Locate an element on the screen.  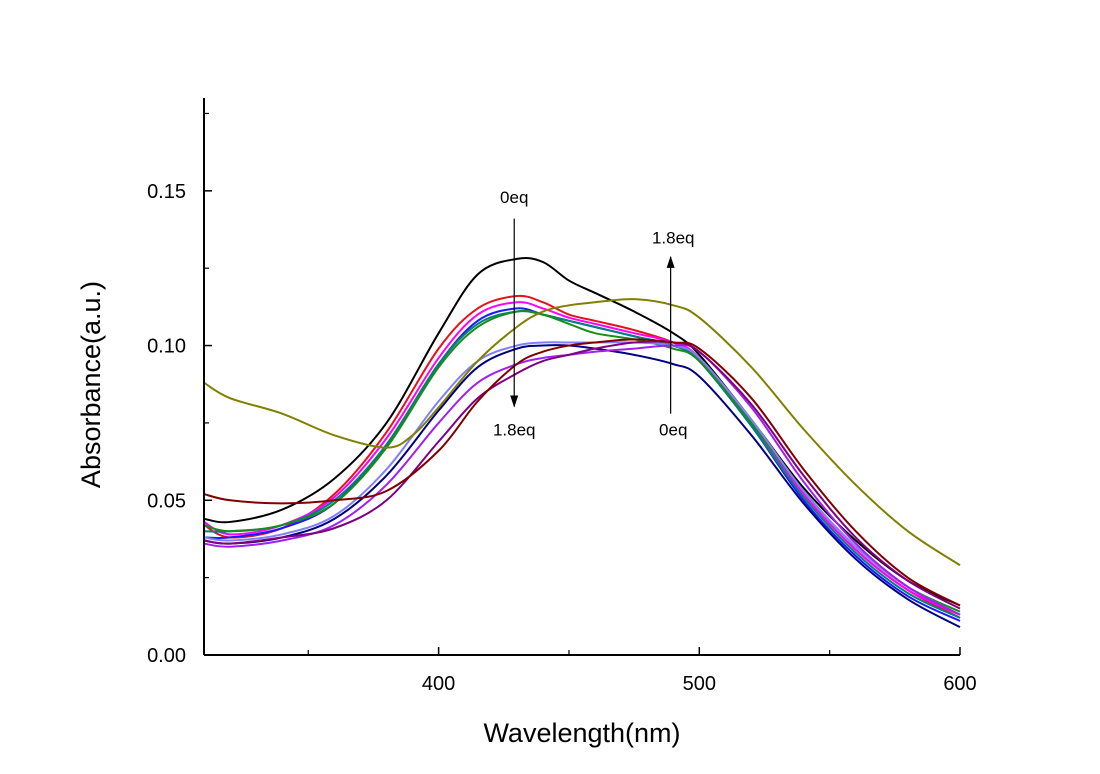
x-tick-label: 500 is located at coordinates (699, 684).